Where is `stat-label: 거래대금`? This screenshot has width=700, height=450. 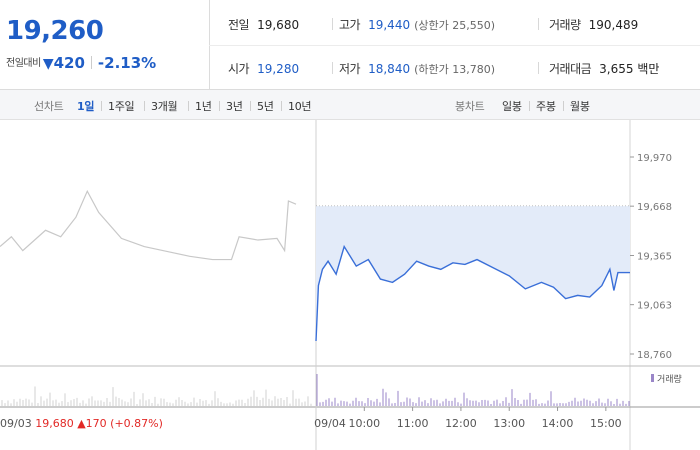 stat-label: 거래대금 is located at coordinates (570, 69).